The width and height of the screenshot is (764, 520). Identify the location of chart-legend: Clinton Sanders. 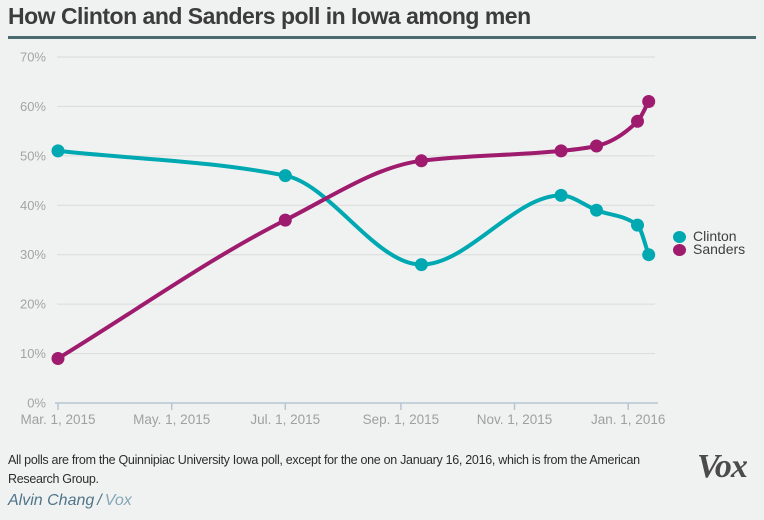
(709, 242).